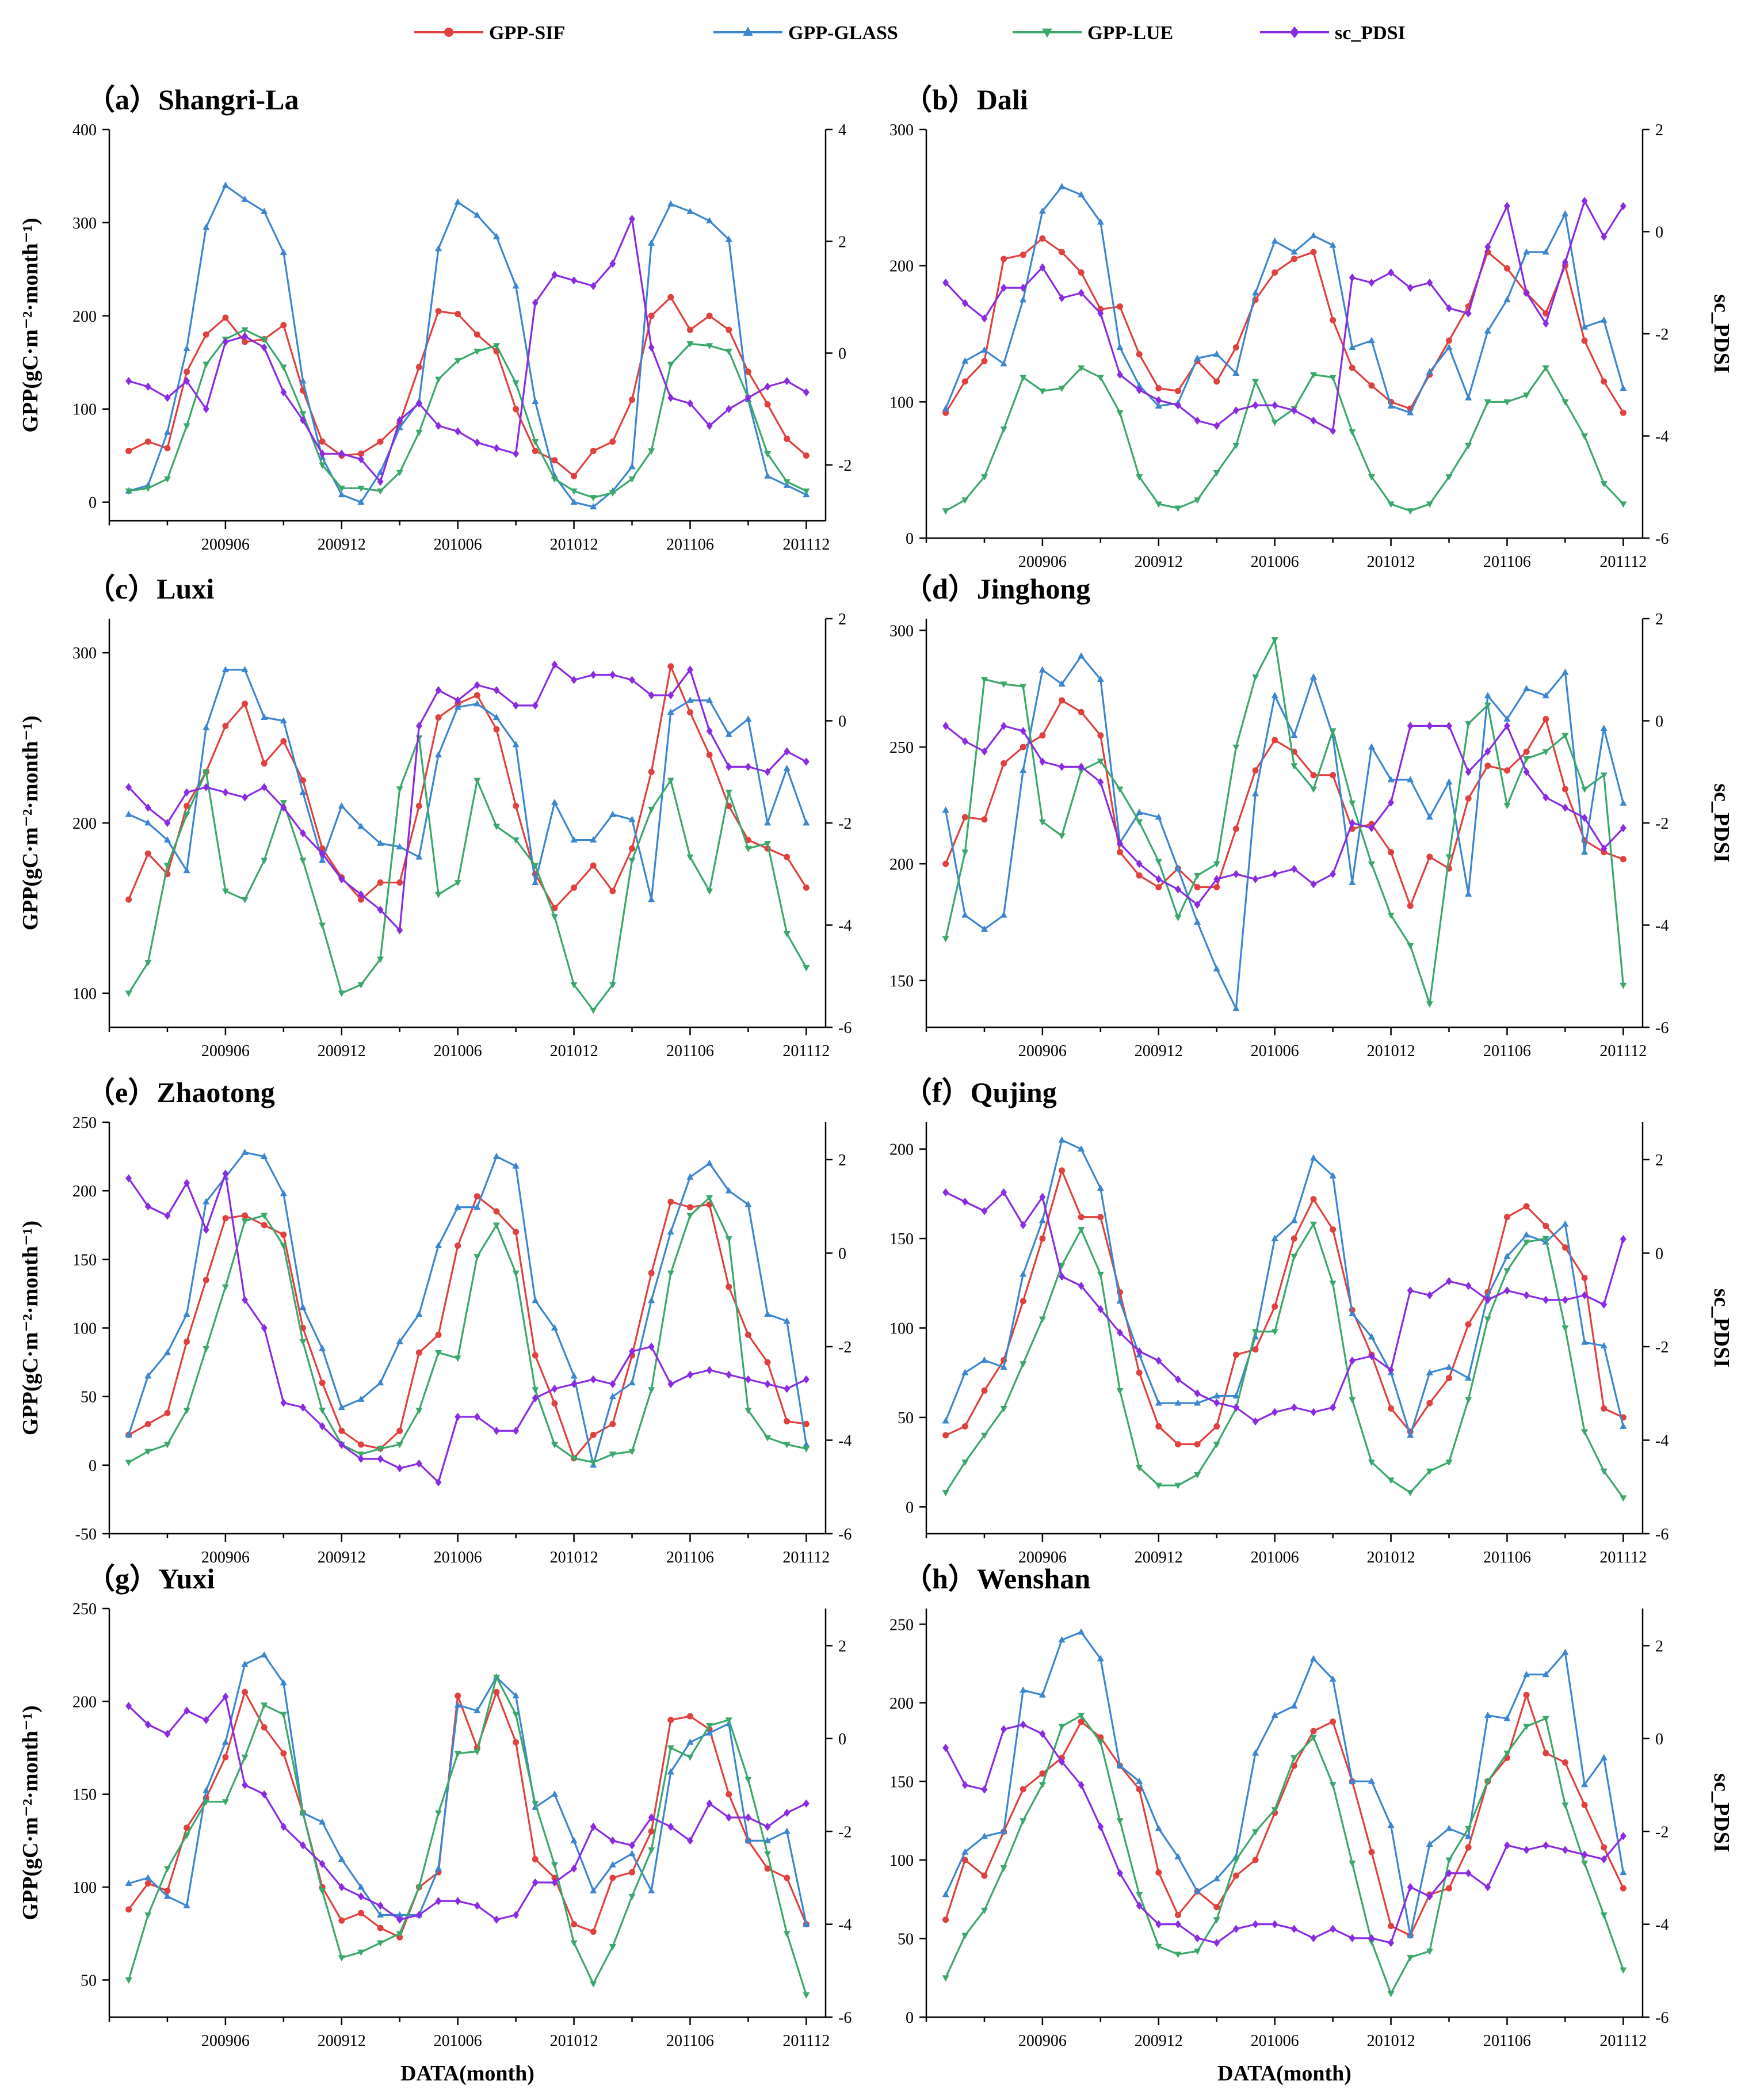 The image size is (1741, 2100). I want to click on panel-title: （c）Luxi, so click(150, 589).